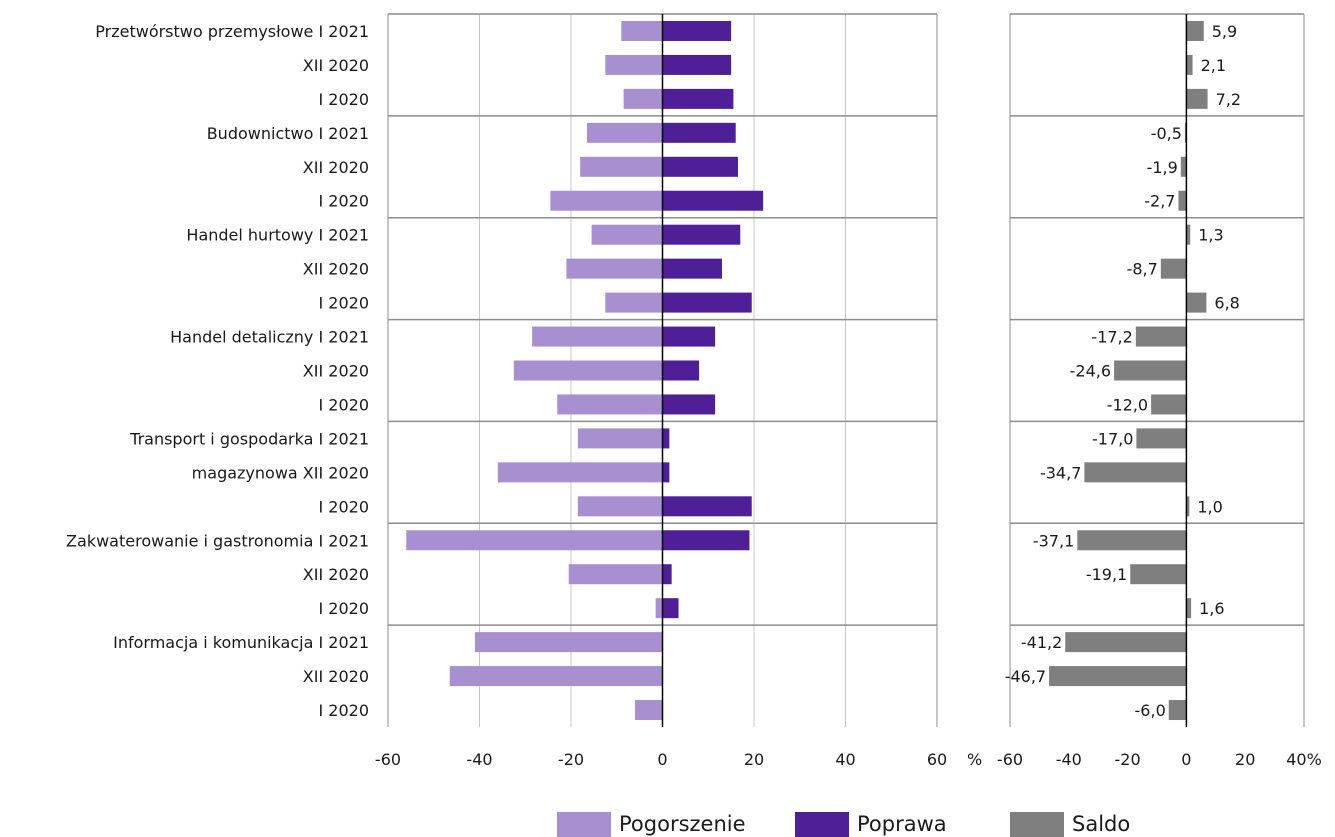 This screenshot has height=837, width=1335. What do you see at coordinates (1112, 438) in the screenshot?
I see `saldo-data-label: -17,0` at bounding box center [1112, 438].